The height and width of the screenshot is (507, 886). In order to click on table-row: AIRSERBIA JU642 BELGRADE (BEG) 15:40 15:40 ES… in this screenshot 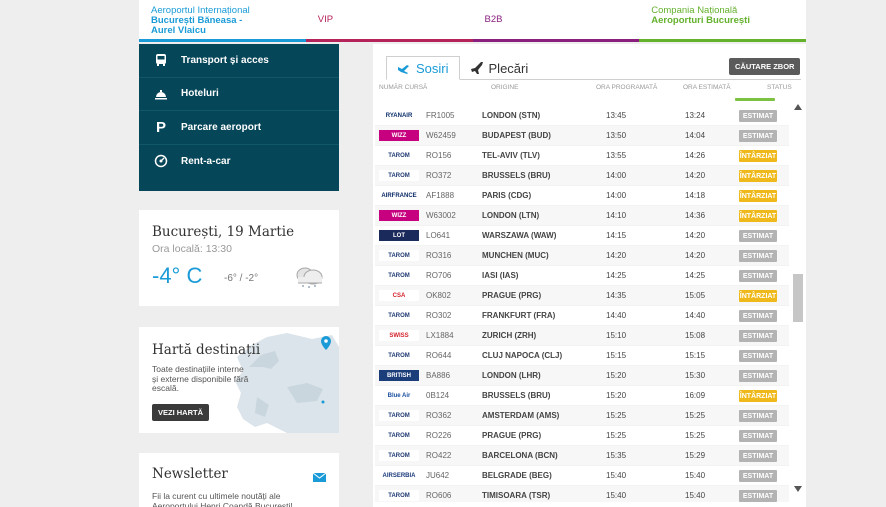, I will do `click(582, 476)`.